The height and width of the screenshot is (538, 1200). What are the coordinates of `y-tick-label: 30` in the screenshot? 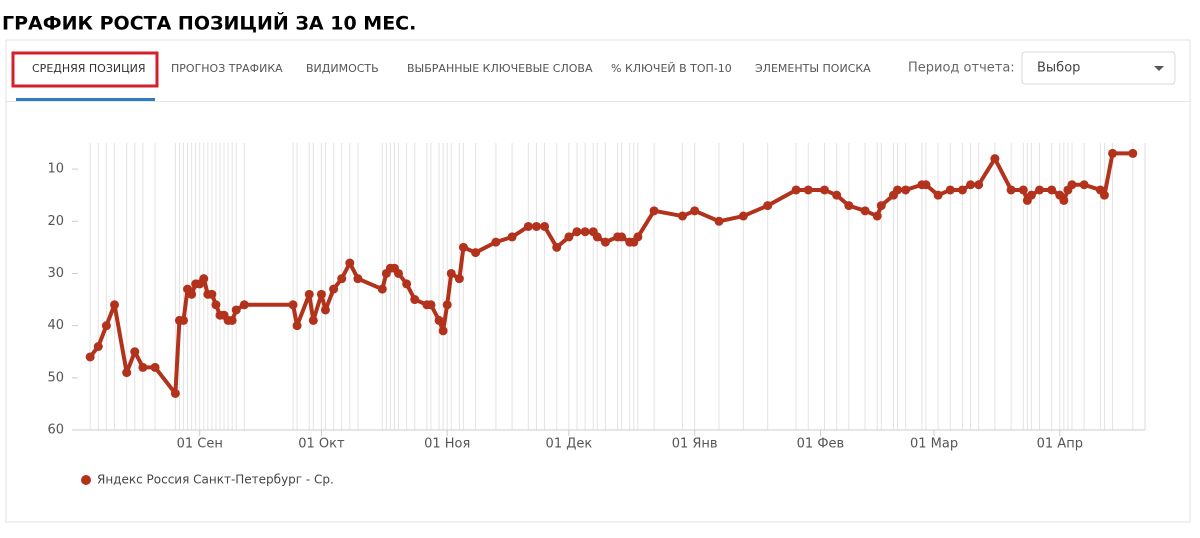 It's located at (55, 273).